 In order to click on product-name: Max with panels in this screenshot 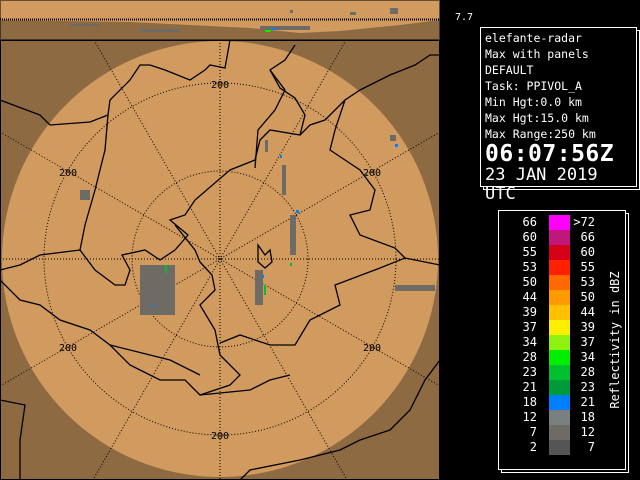, I will do `click(537, 54)`.